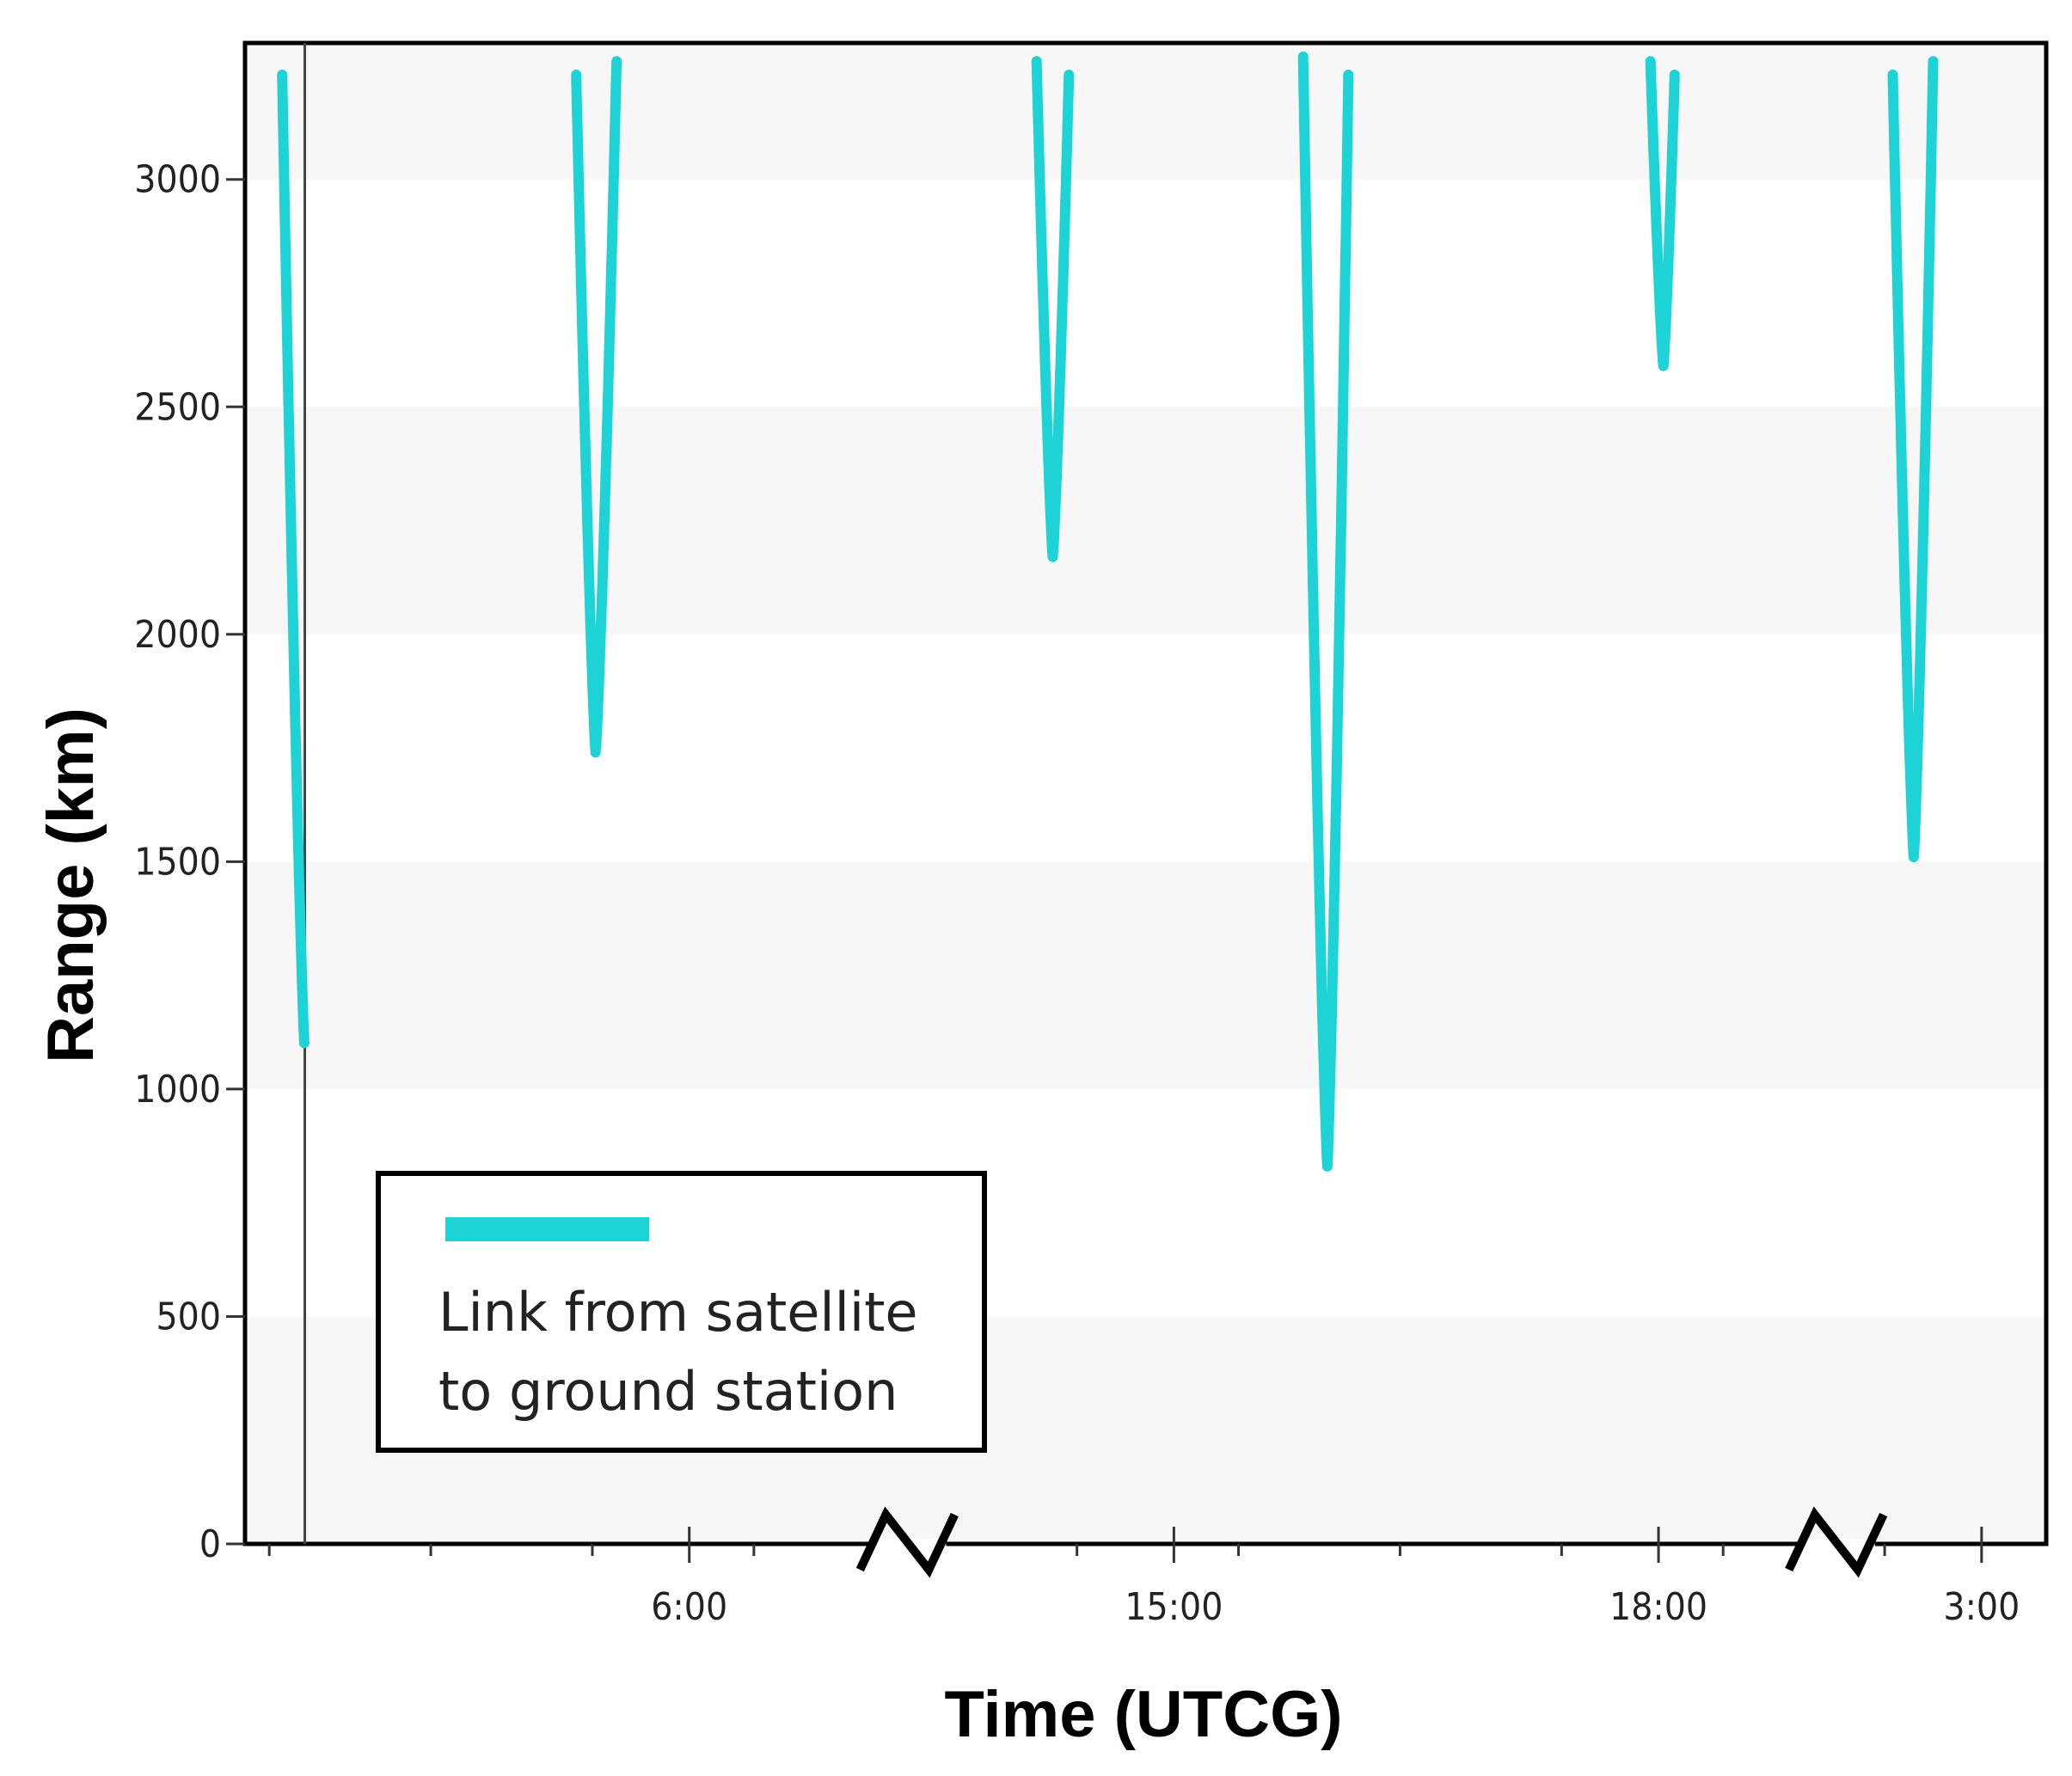 The image size is (2072, 1776). I want to click on legend: Link from satellite to ground station, so click(681, 1312).